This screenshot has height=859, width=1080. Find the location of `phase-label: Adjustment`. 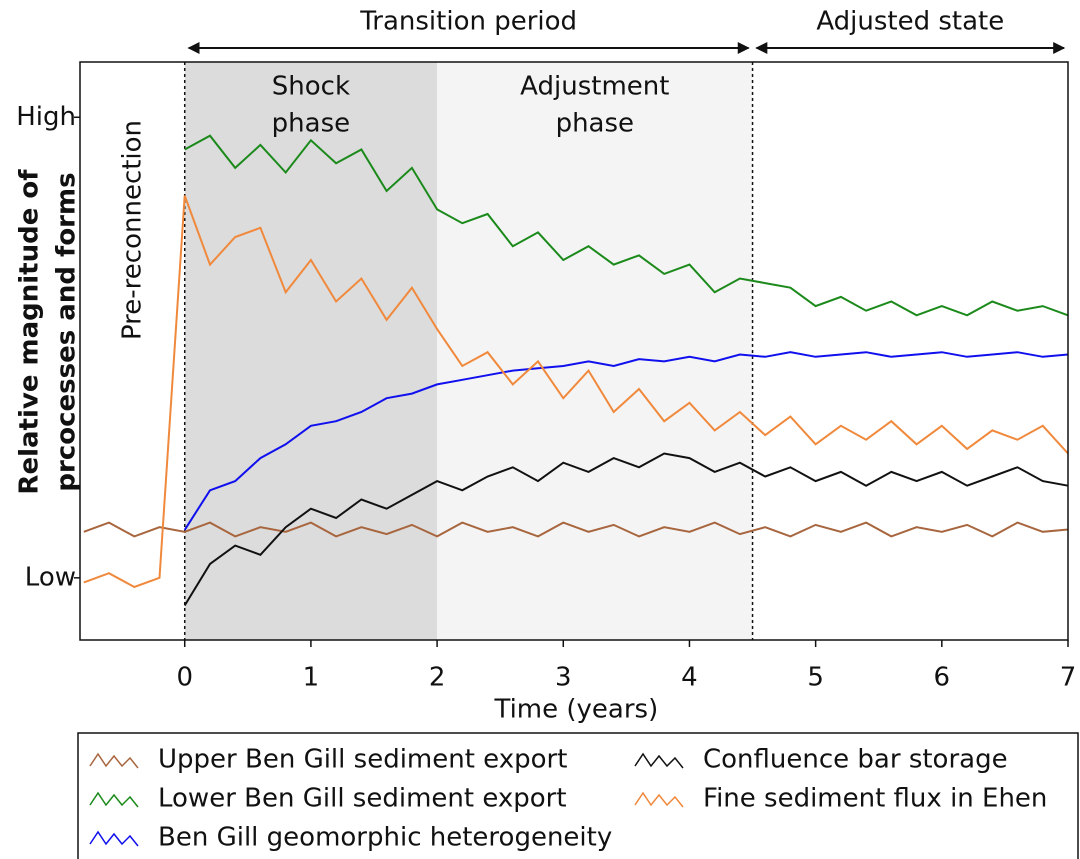

phase-label: Adjustment is located at coordinates (594, 87).